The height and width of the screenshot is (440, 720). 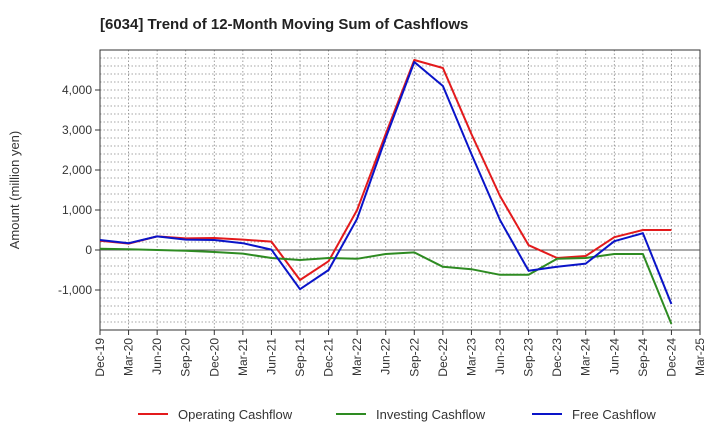 What do you see at coordinates (14, 190) in the screenshot?
I see `y-axis-label: Amount (million yen)` at bounding box center [14, 190].